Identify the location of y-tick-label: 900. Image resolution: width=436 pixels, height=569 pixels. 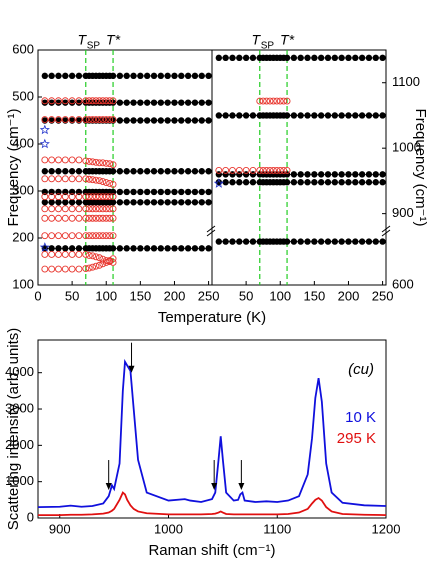
(403, 212).